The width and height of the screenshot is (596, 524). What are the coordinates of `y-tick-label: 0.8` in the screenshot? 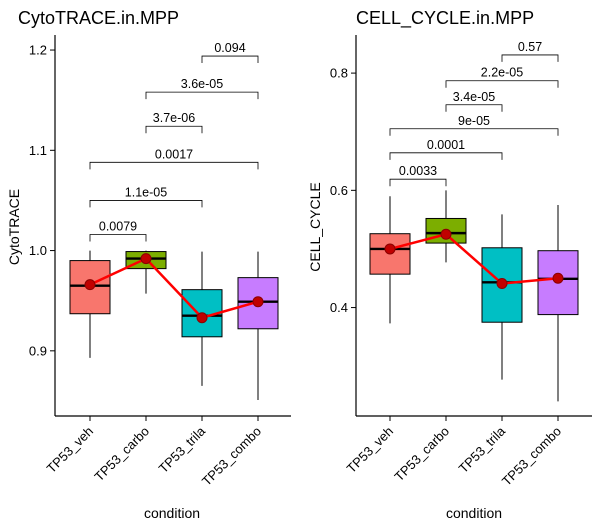 It's located at (339, 73).